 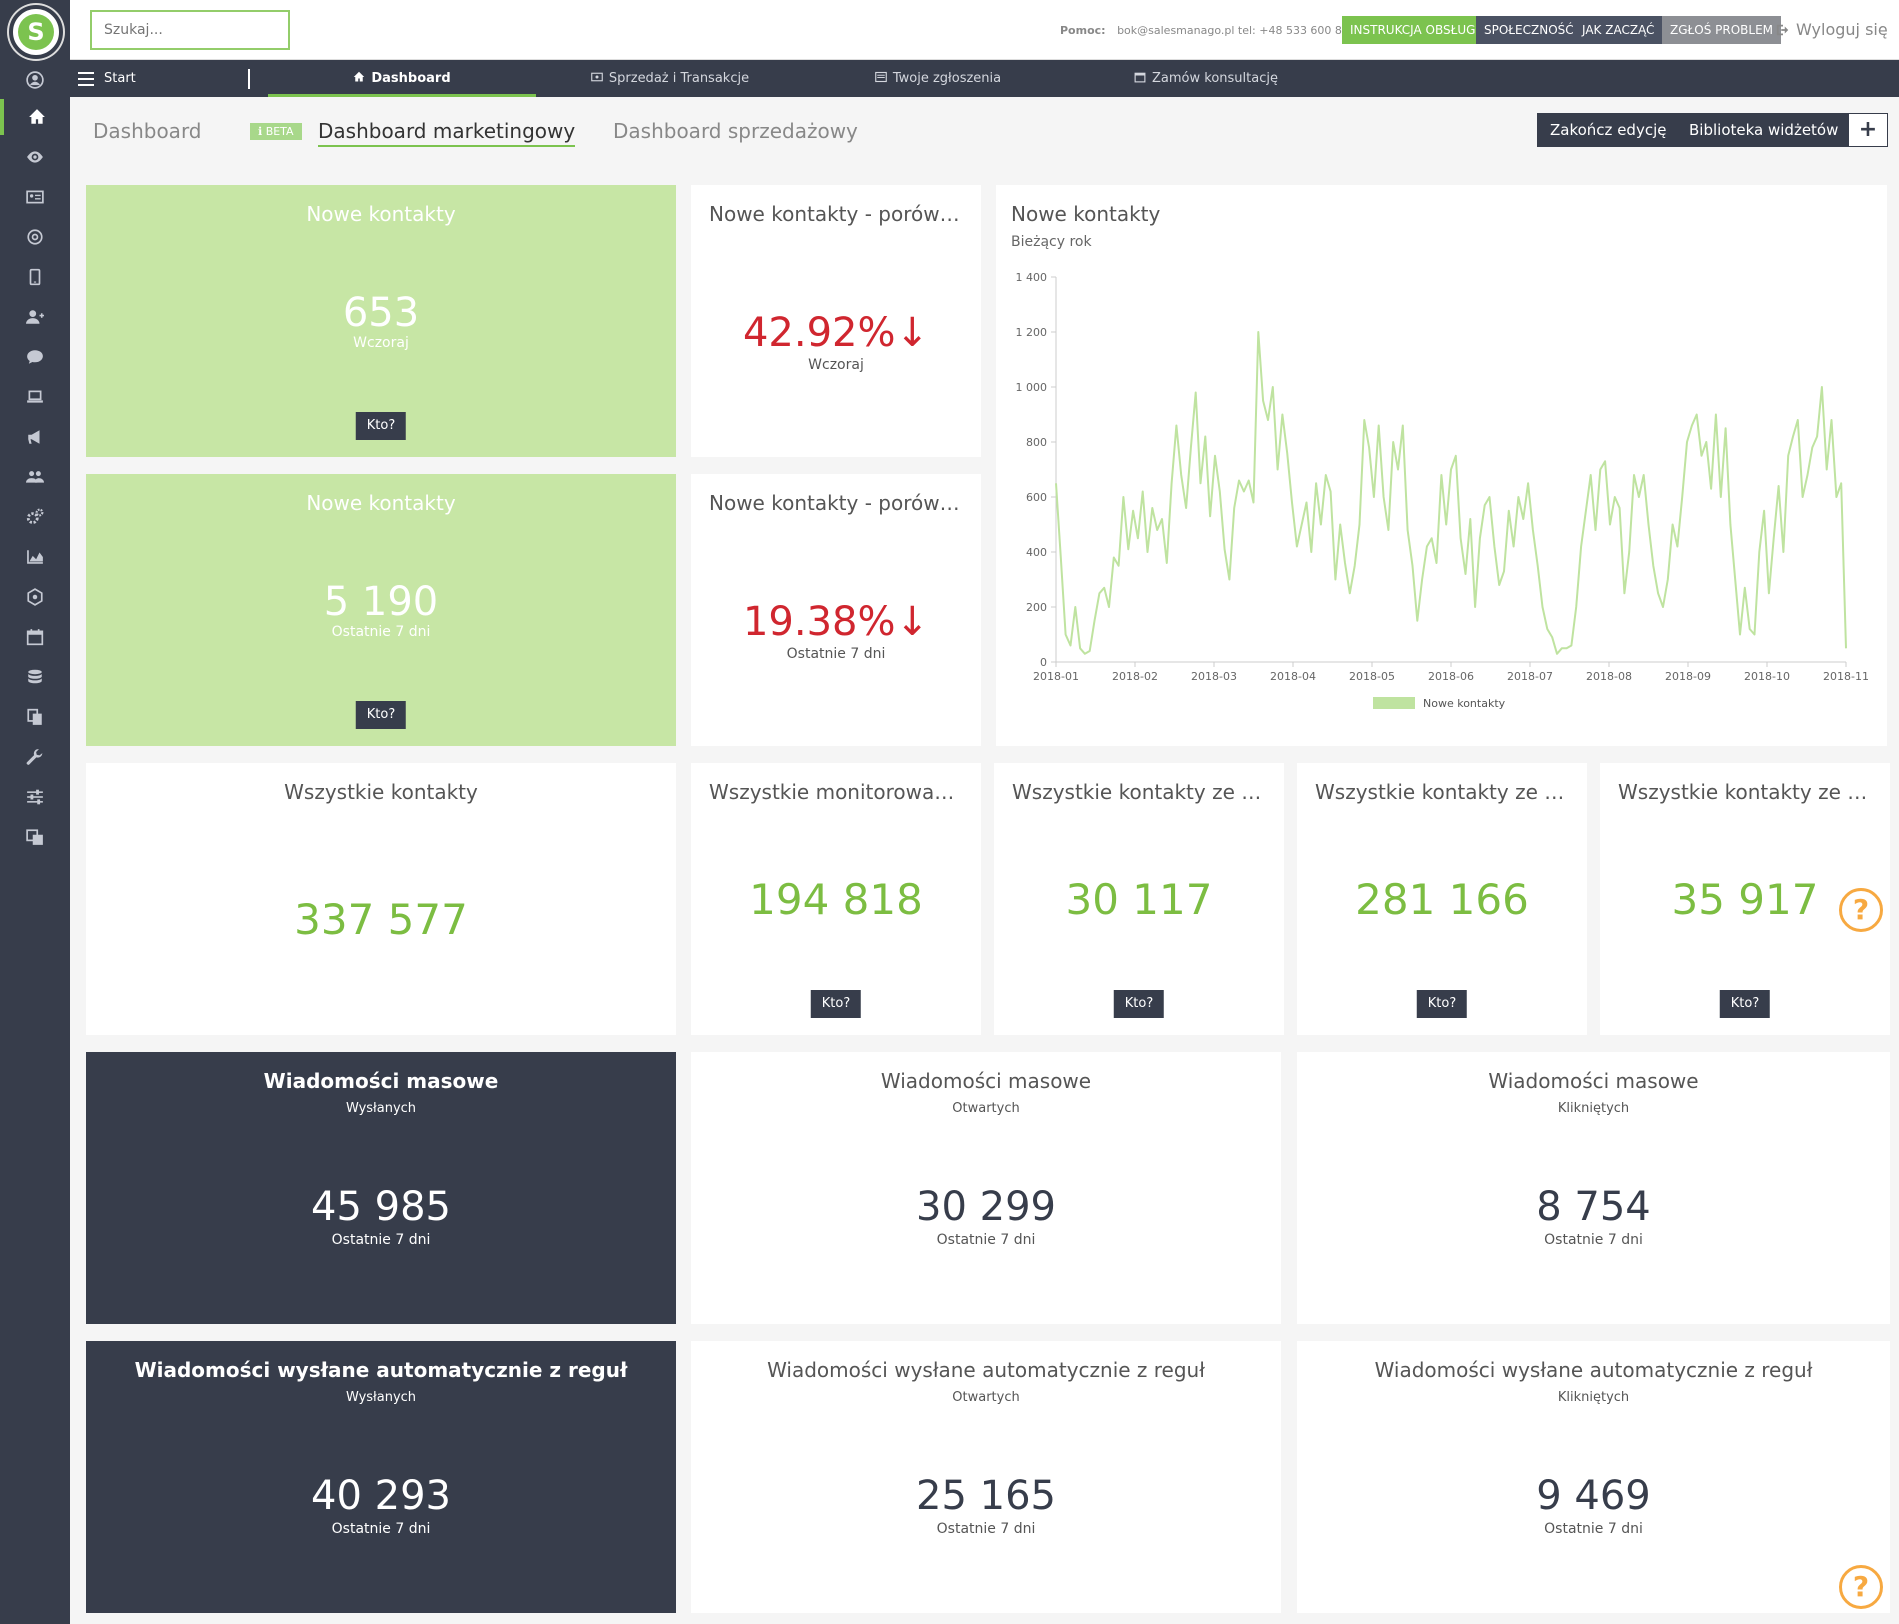 I want to click on laptop-icon, so click(x=35, y=397).